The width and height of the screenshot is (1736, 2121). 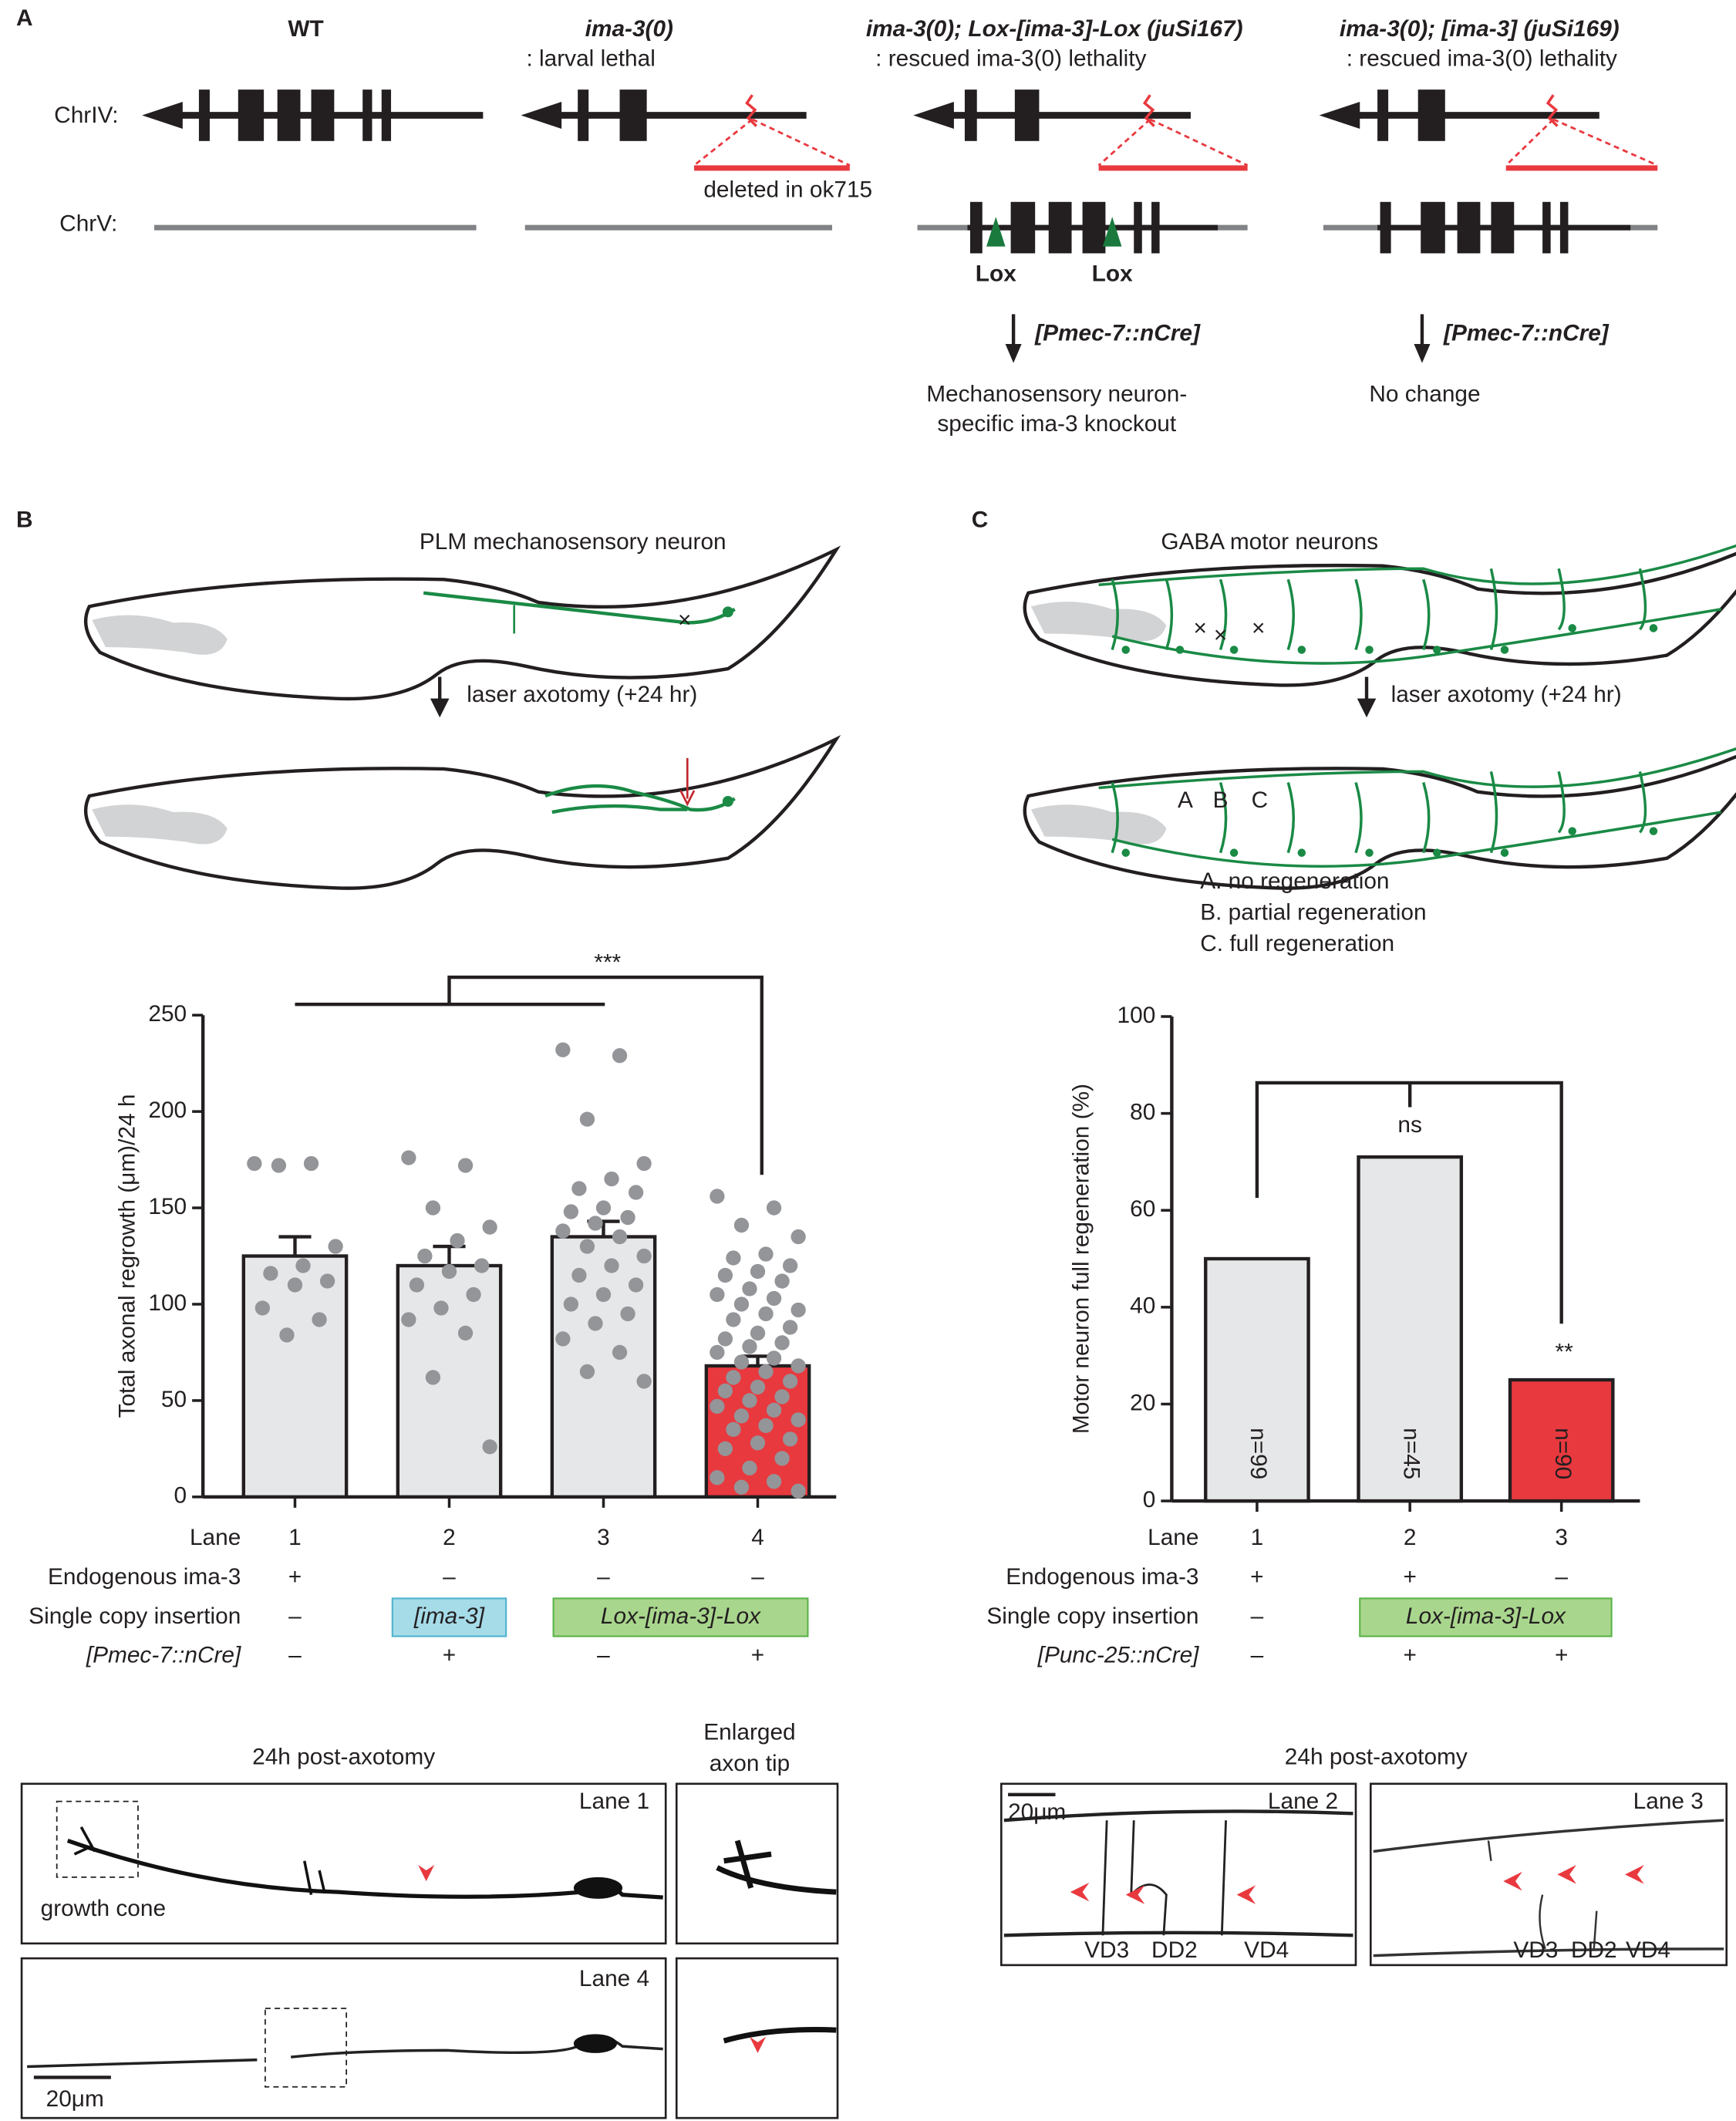 What do you see at coordinates (590, 58) in the screenshot?
I see `column-subtitle: : larval lethal` at bounding box center [590, 58].